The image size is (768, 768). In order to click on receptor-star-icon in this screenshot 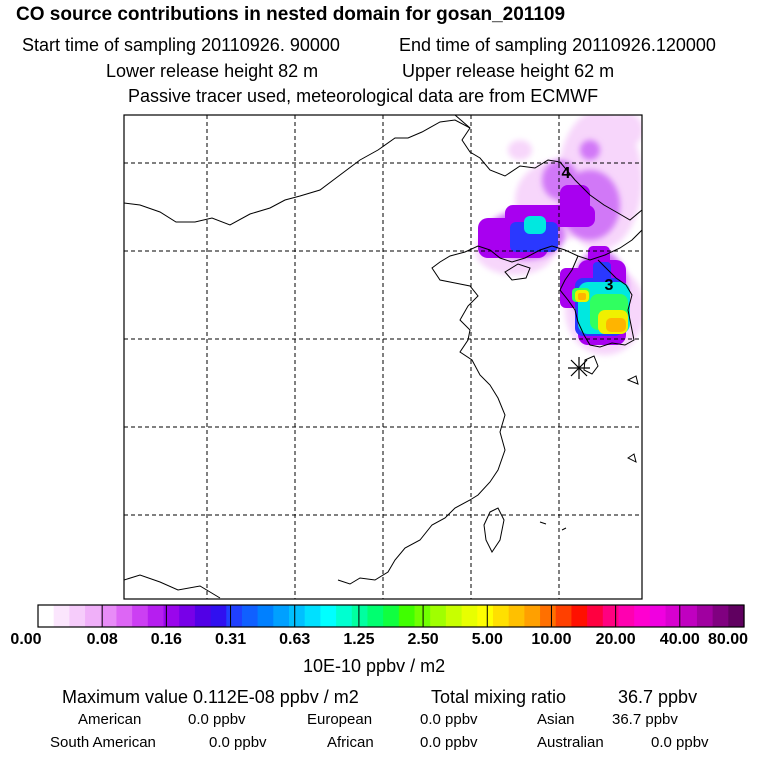, I will do `click(579, 368)`.